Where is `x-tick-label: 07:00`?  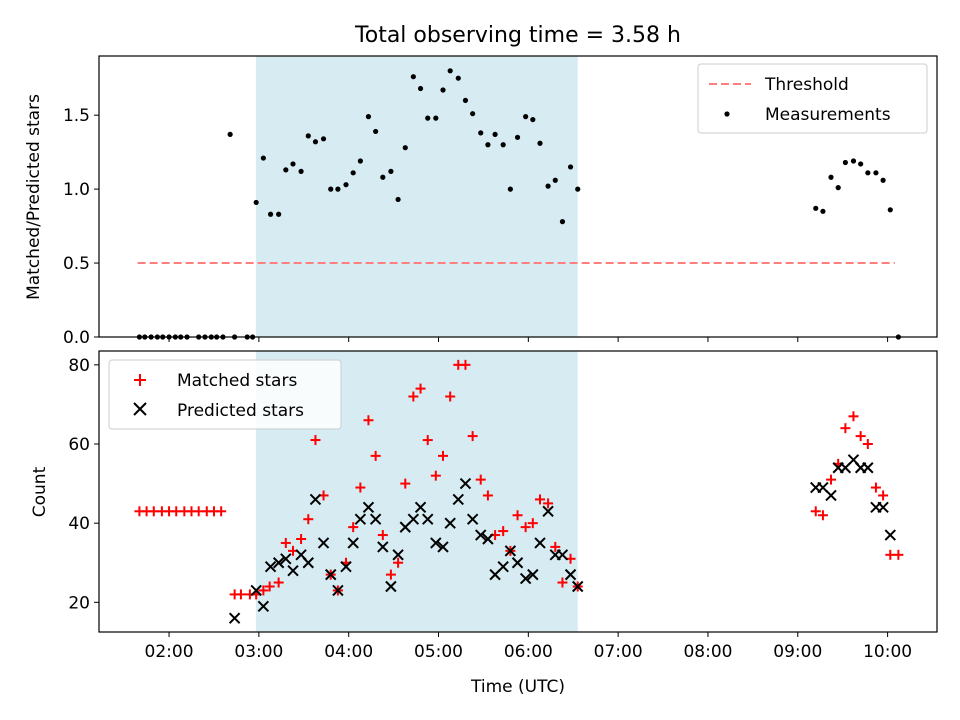 x-tick-label: 07:00 is located at coordinates (618, 652).